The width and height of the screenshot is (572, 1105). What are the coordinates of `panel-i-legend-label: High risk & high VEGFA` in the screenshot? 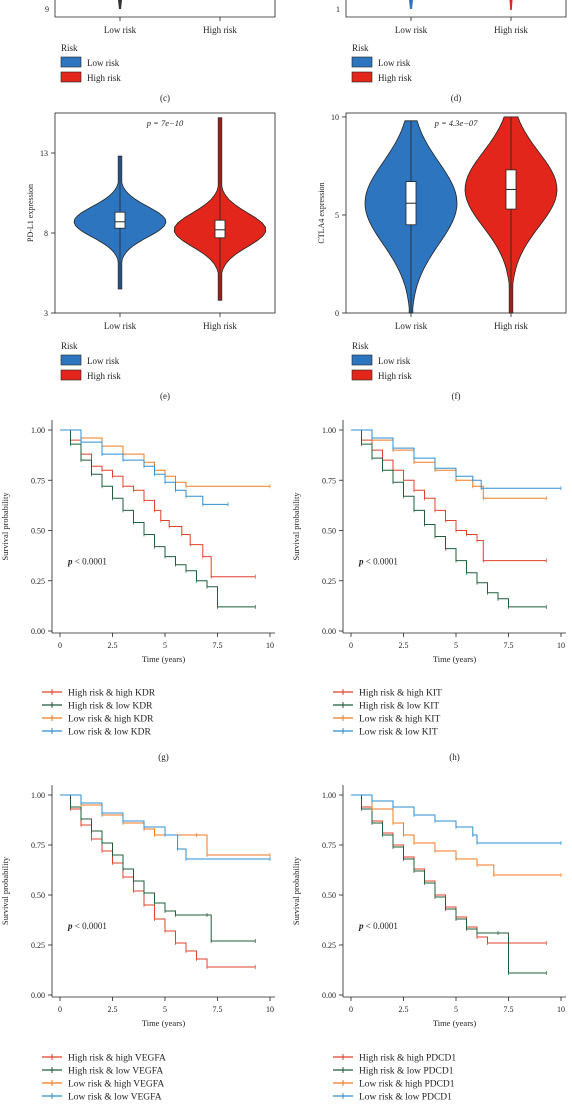 It's located at (117, 1059).